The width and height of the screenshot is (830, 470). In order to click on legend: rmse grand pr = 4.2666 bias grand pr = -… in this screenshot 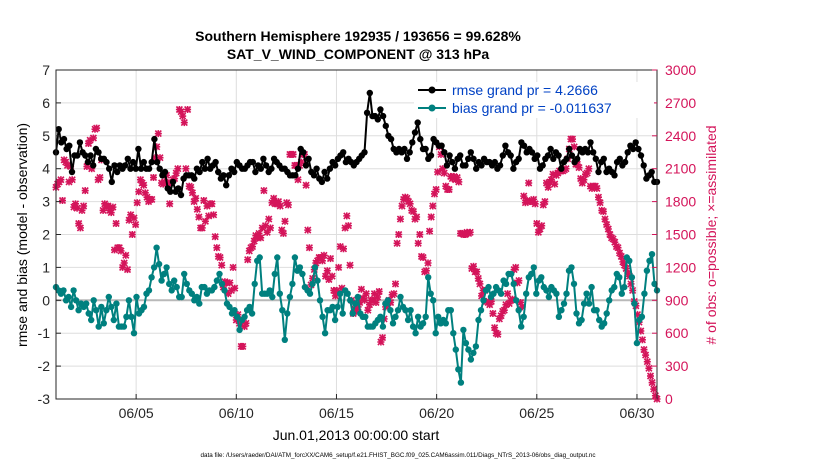, I will do `click(534, 100)`.